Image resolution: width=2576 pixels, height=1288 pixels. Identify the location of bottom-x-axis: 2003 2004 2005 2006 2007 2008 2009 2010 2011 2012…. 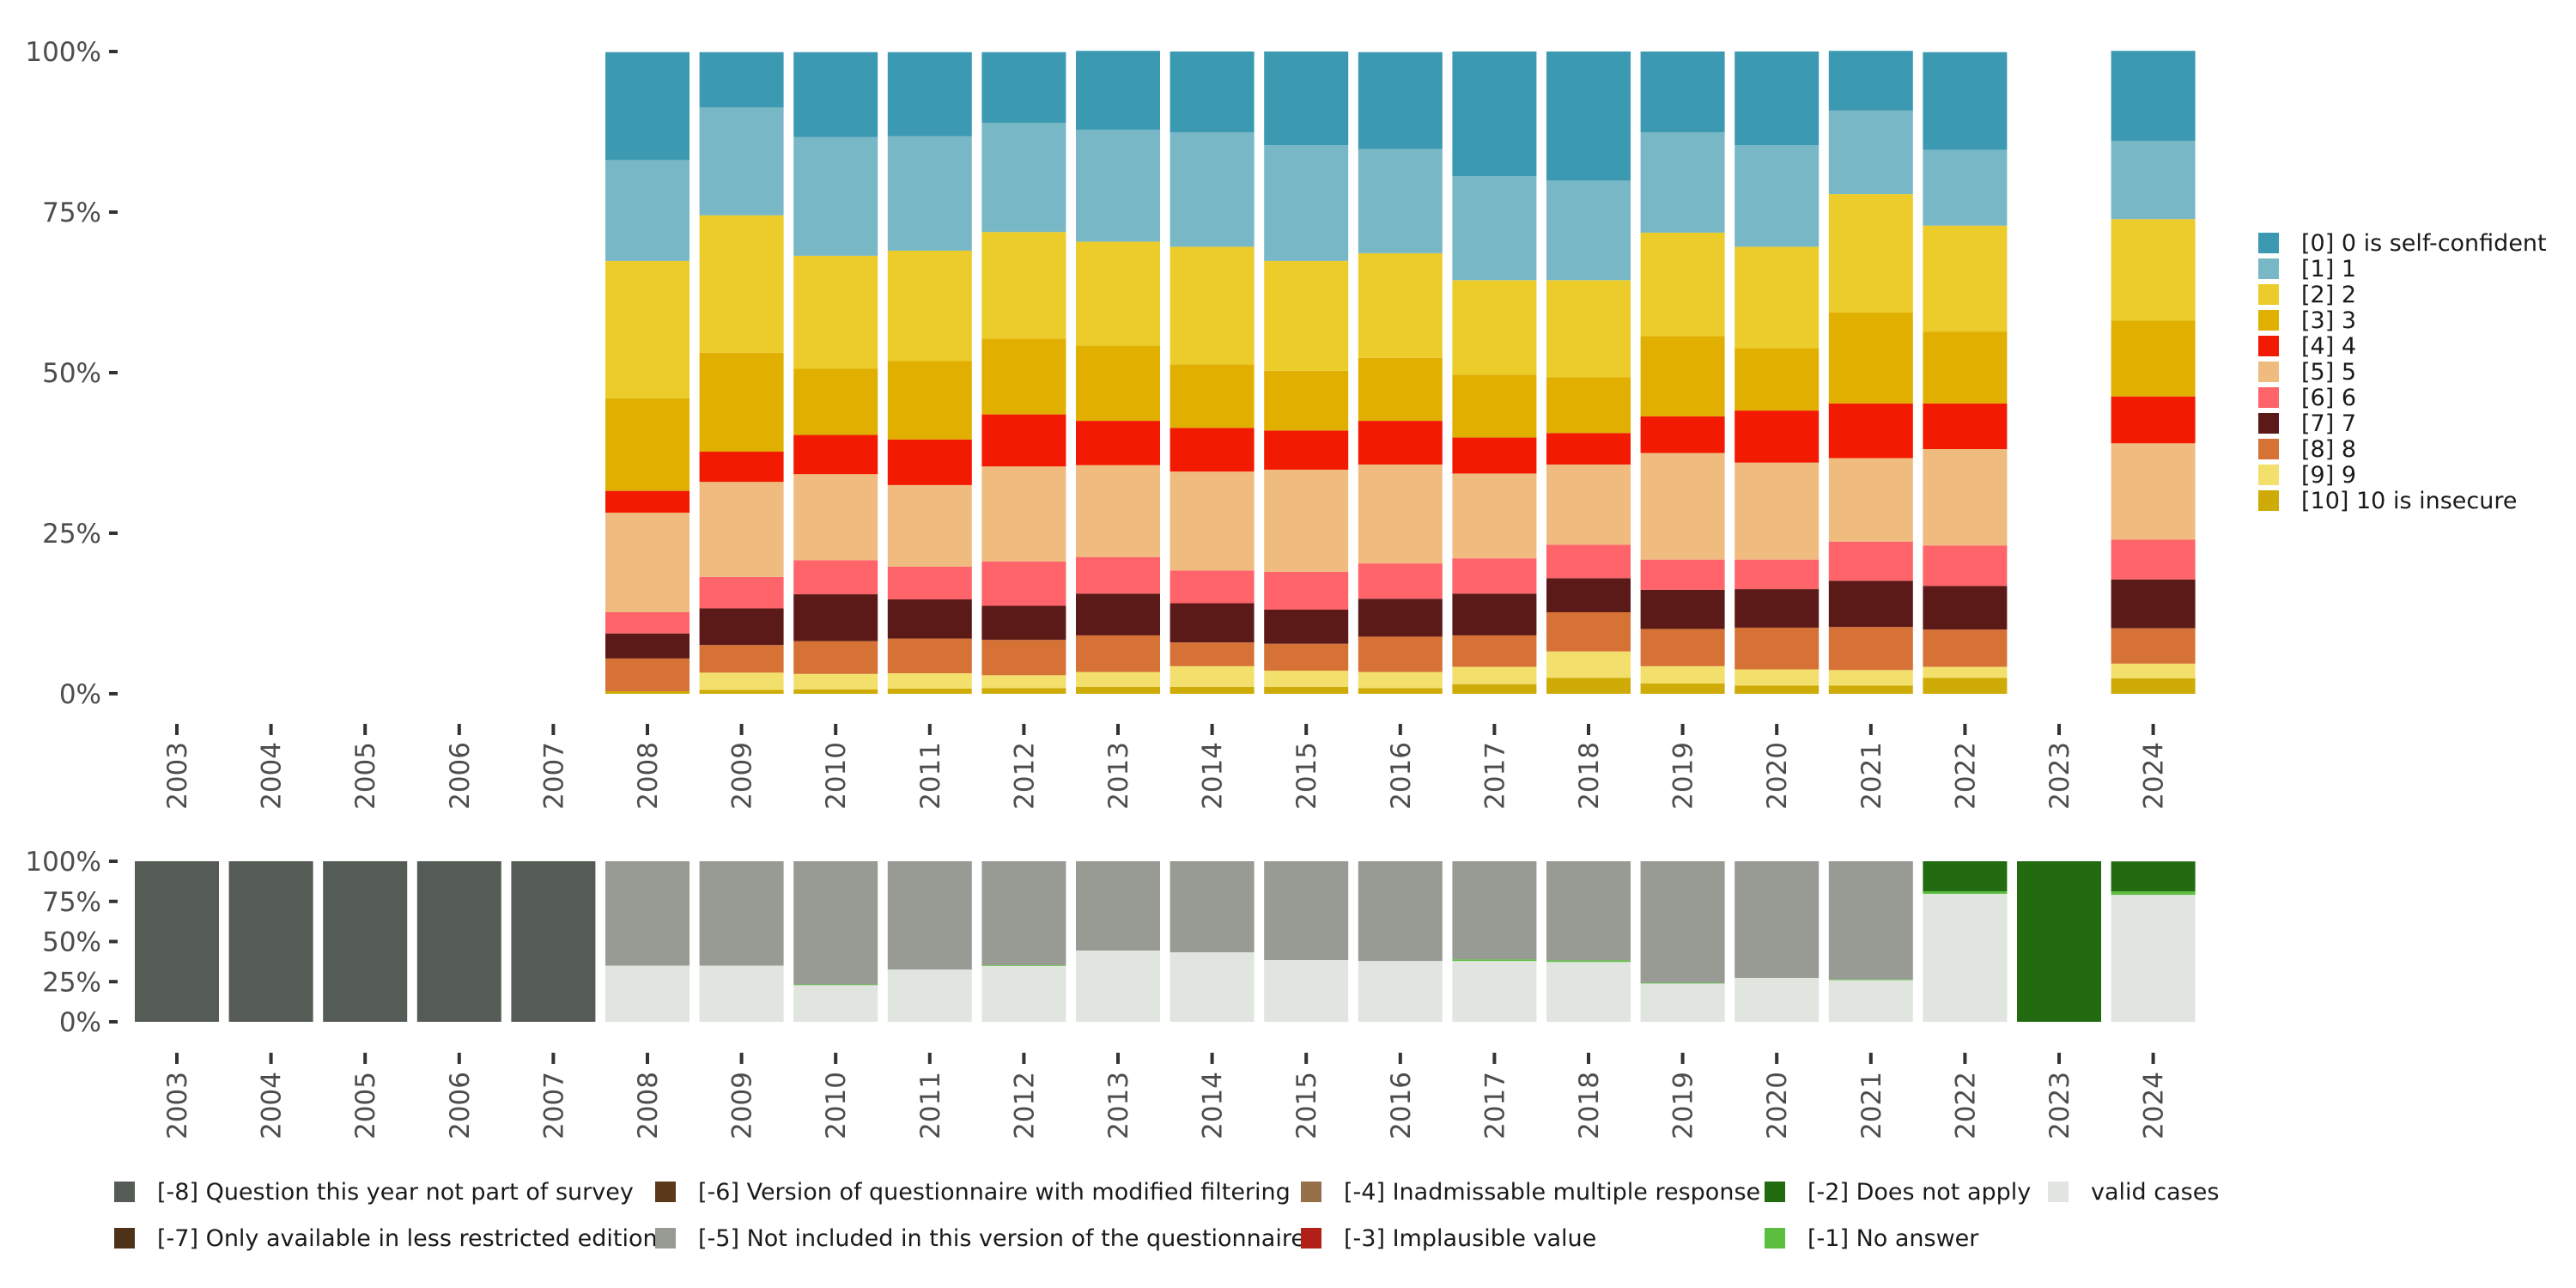
(1166, 1096).